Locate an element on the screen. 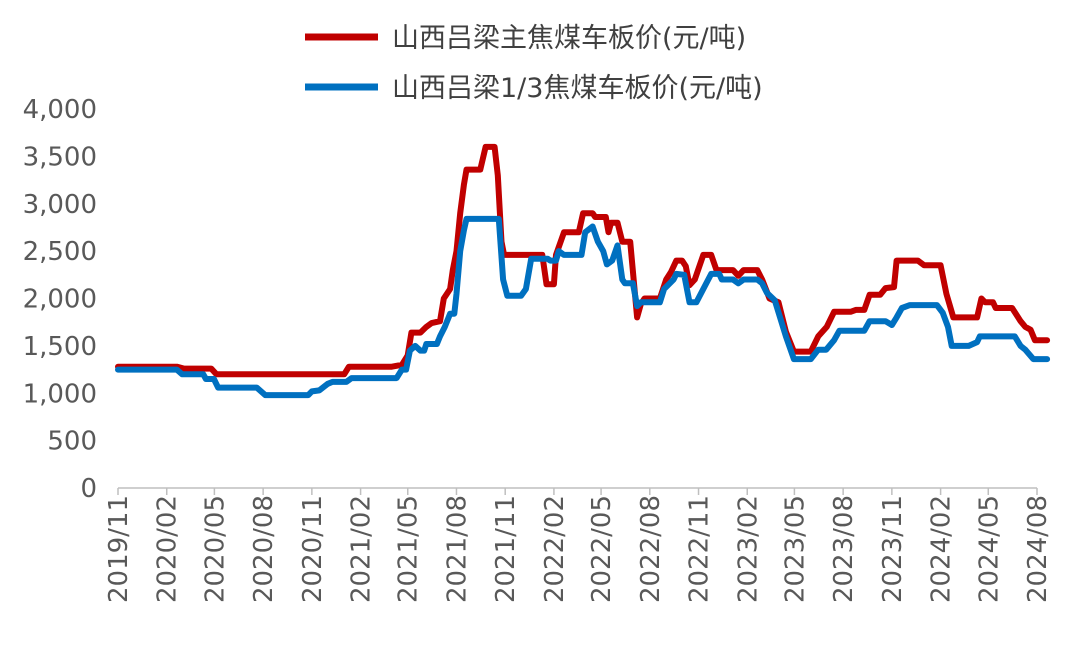 Image resolution: width=1080 pixels, height=650 pixels. x-tick-label: 2023/08 is located at coordinates (844, 549).